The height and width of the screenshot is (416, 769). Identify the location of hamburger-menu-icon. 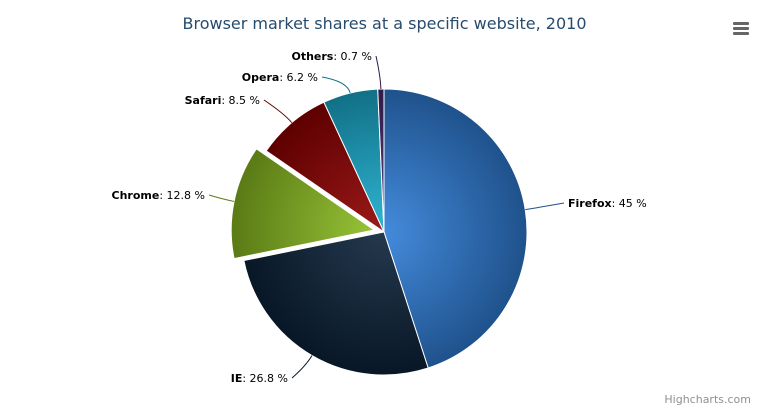
(741, 29).